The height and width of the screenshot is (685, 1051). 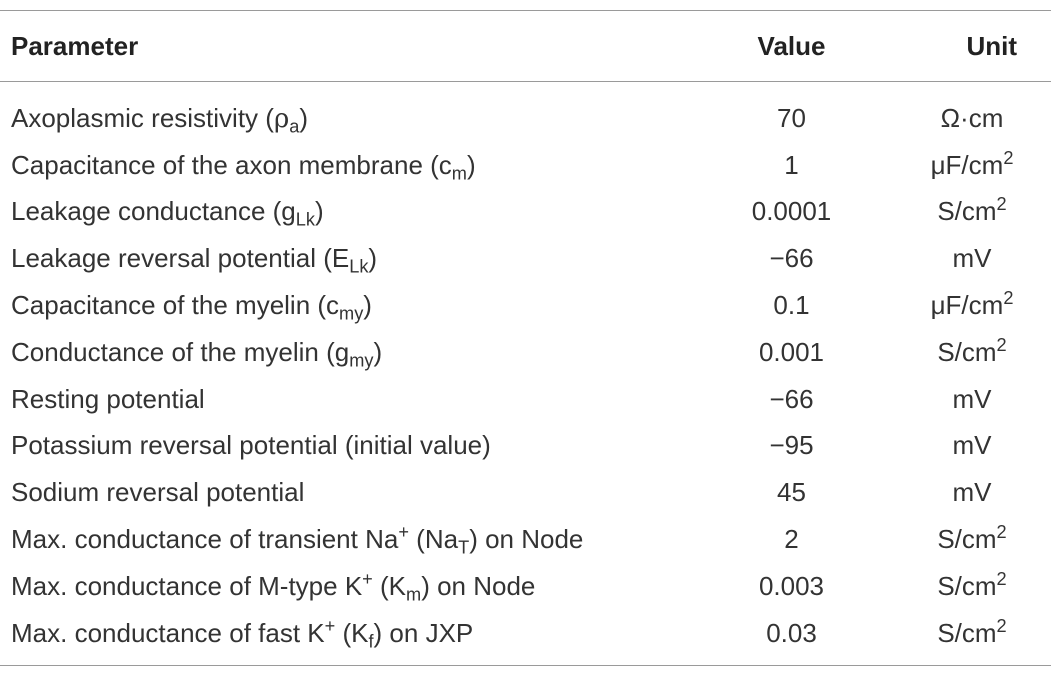 I want to click on value-cell: 0.003, so click(x=791, y=586).